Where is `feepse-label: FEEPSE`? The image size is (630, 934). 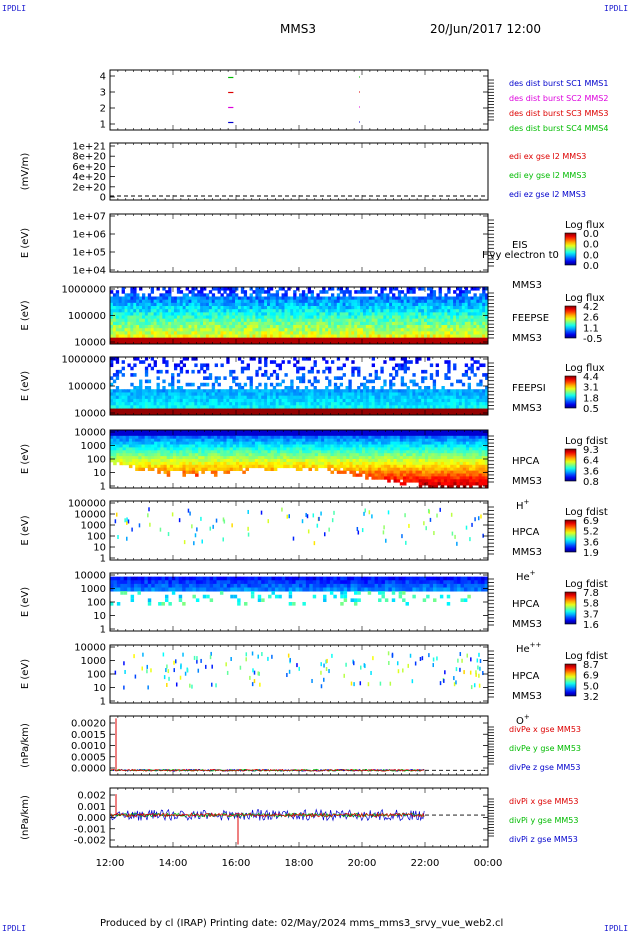 feepse-label: FEEPSE is located at coordinates (530, 318).